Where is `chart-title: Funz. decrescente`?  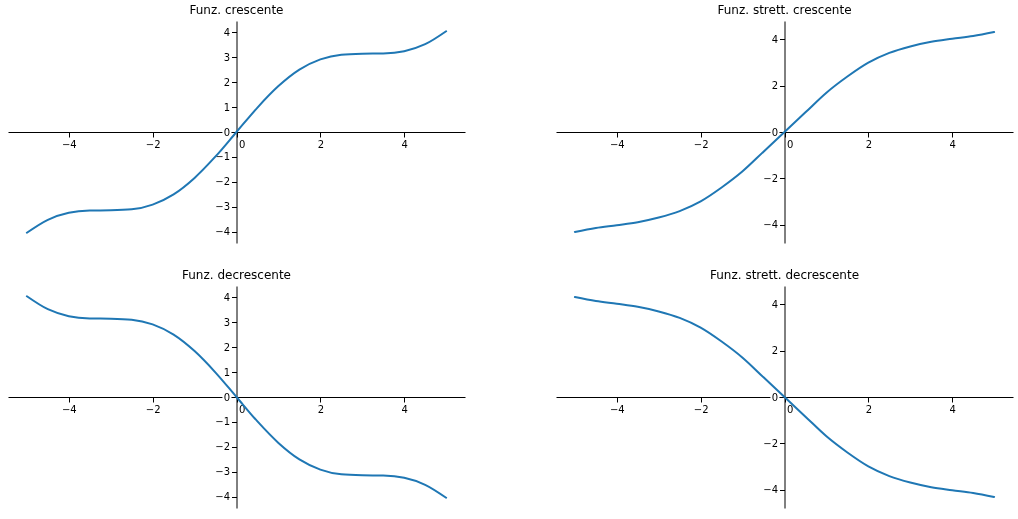 chart-title: Funz. decrescente is located at coordinates (236, 275).